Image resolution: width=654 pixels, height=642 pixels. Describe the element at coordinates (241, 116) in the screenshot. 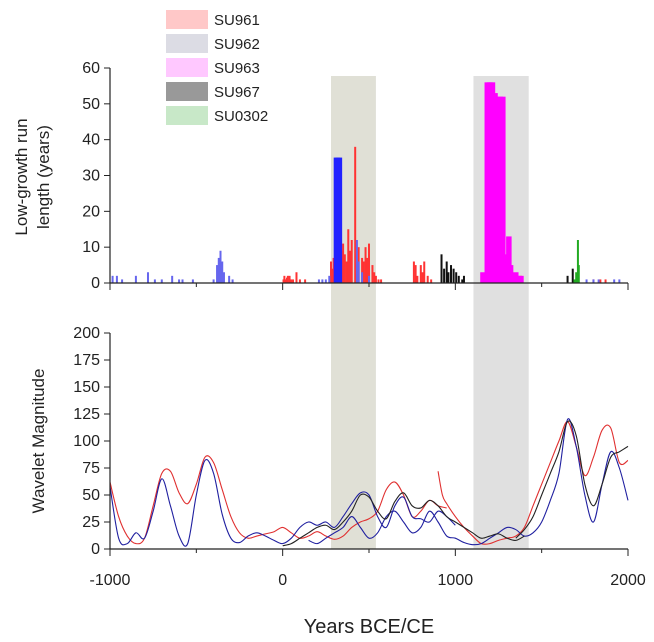

I see `legend-label-su0302: SU0302` at that location.